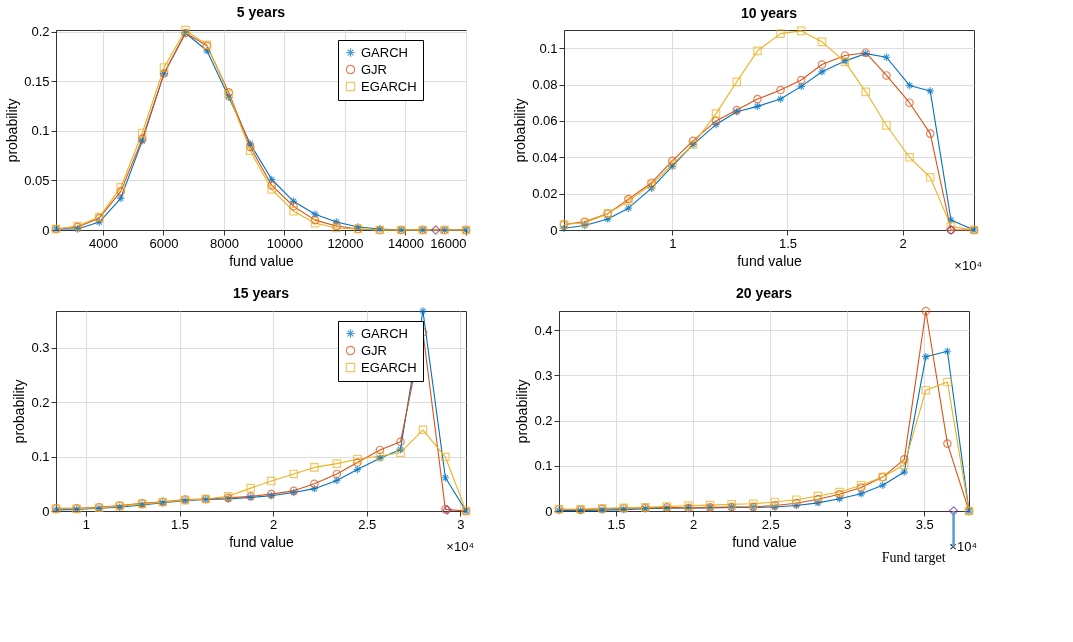  I want to click on chart-title: 20 years, so click(764, 292).